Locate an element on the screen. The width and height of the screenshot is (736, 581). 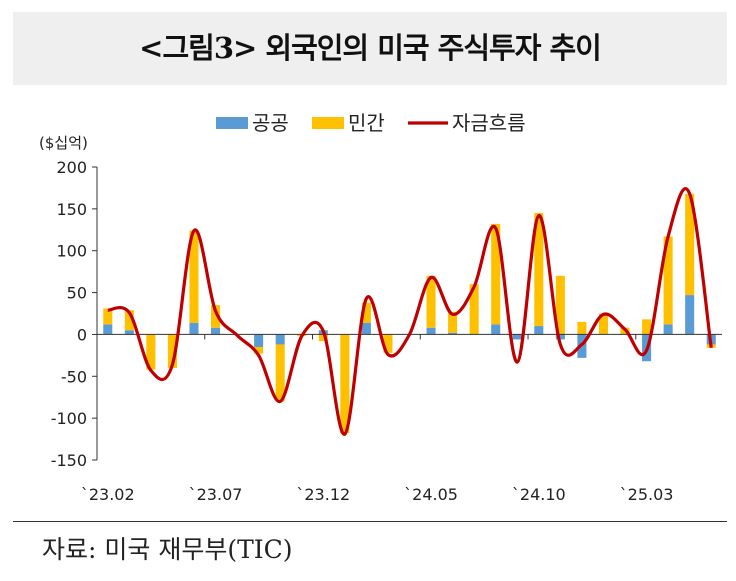
legend: 공공 민간 자금흐름 is located at coordinates (371, 123).